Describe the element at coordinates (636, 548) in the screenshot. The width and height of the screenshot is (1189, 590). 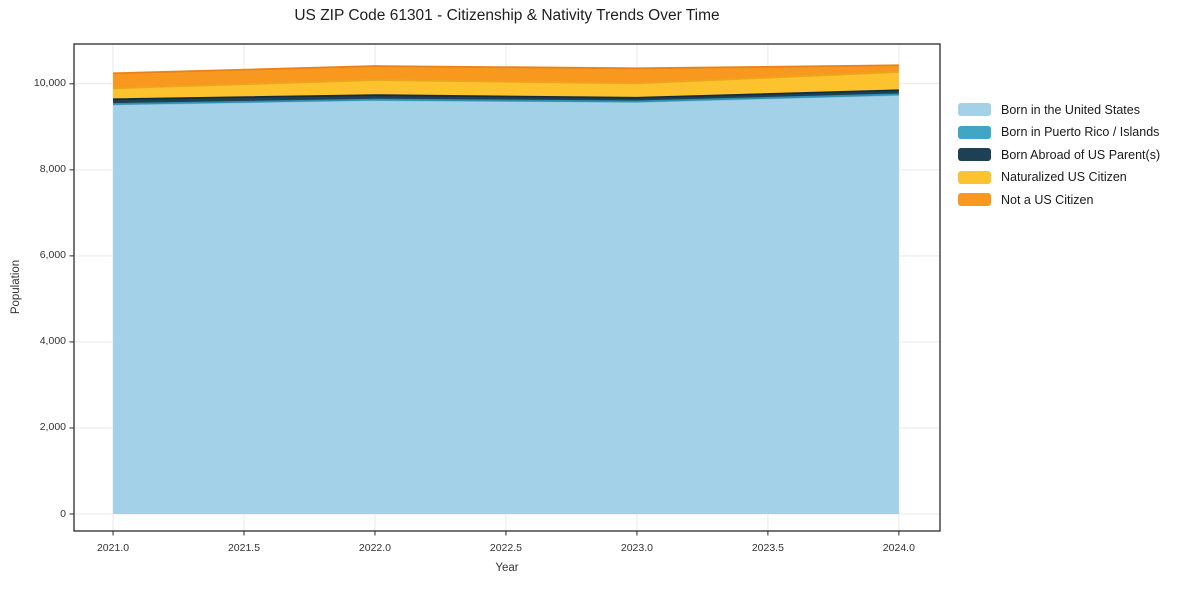
I see `x-tick-label: 2023.0` at that location.